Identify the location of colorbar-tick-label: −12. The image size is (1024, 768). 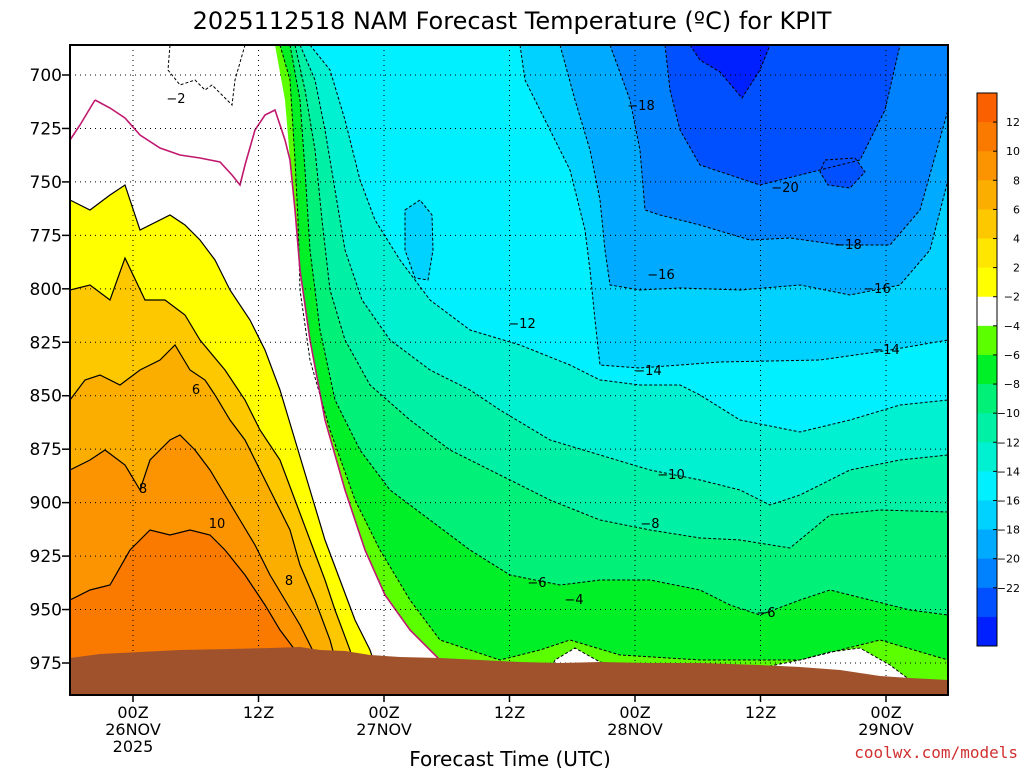
(1008, 442).